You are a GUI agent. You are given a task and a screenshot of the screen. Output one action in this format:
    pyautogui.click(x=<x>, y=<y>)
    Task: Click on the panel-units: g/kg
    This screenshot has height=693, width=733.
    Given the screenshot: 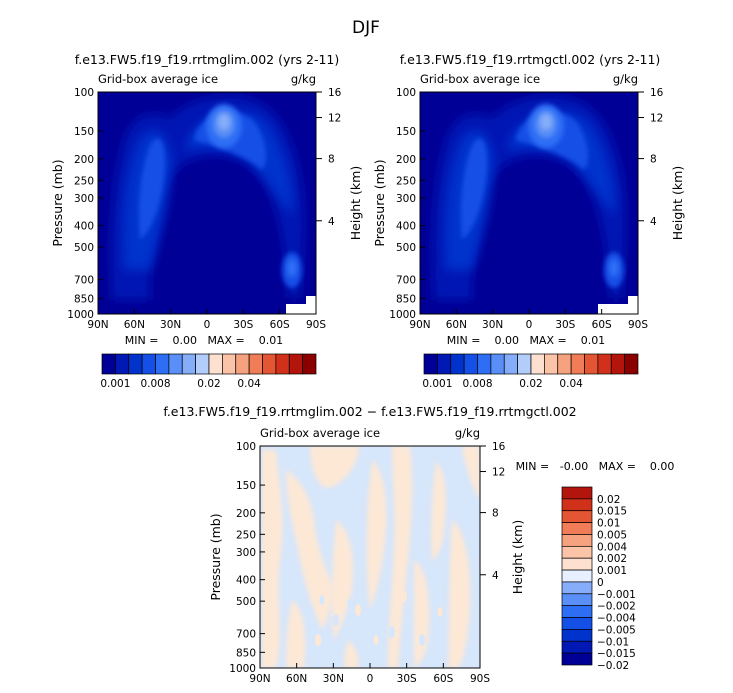 What is the action you would take?
    pyautogui.click(x=303, y=79)
    